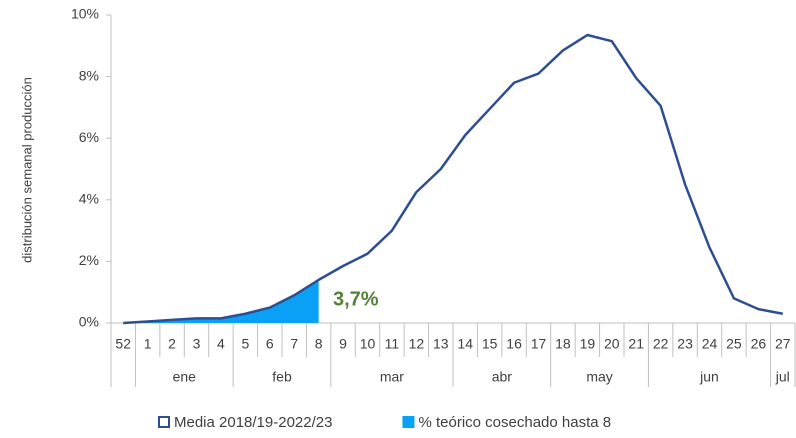 This screenshot has height=438, width=796. What do you see at coordinates (148, 344) in the screenshot?
I see `x-tick-label: 1` at bounding box center [148, 344].